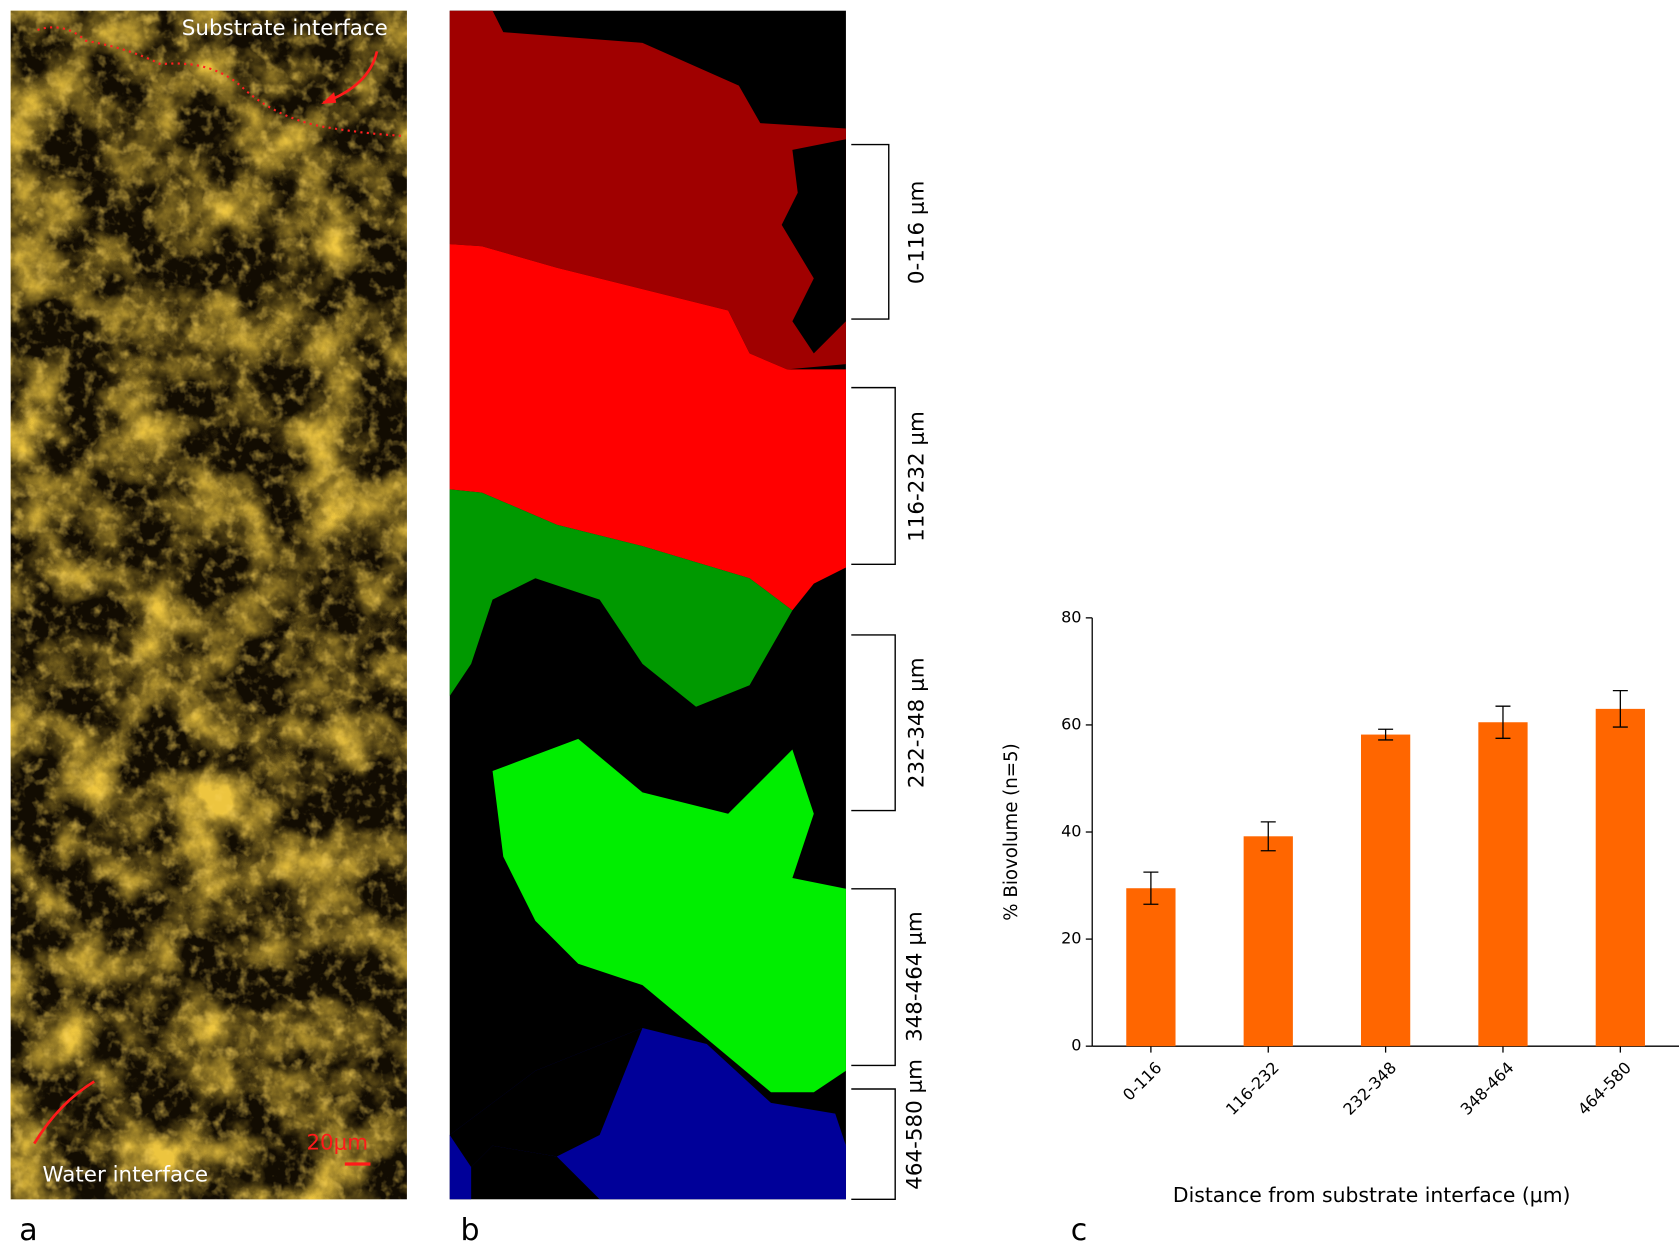 Image resolution: width=1679 pixels, height=1245 pixels. Describe the element at coordinates (1142, 1081) in the screenshot. I see `x-tick-label: 0-116` at that location.